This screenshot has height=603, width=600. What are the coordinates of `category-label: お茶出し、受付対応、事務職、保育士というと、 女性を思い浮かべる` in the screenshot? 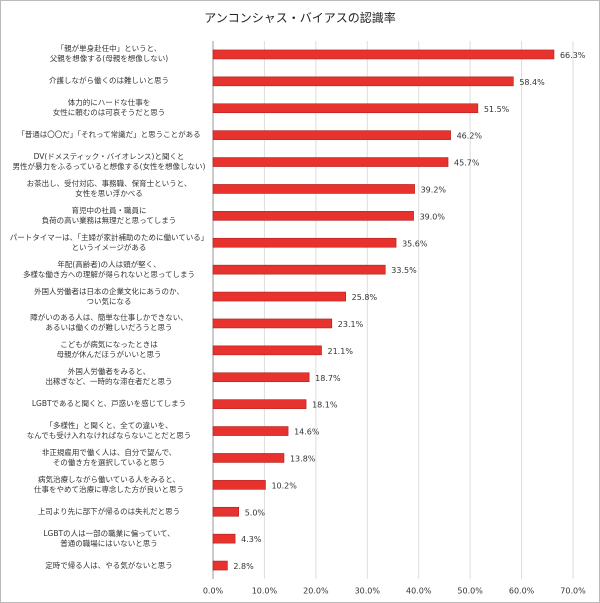 It's located at (109, 188).